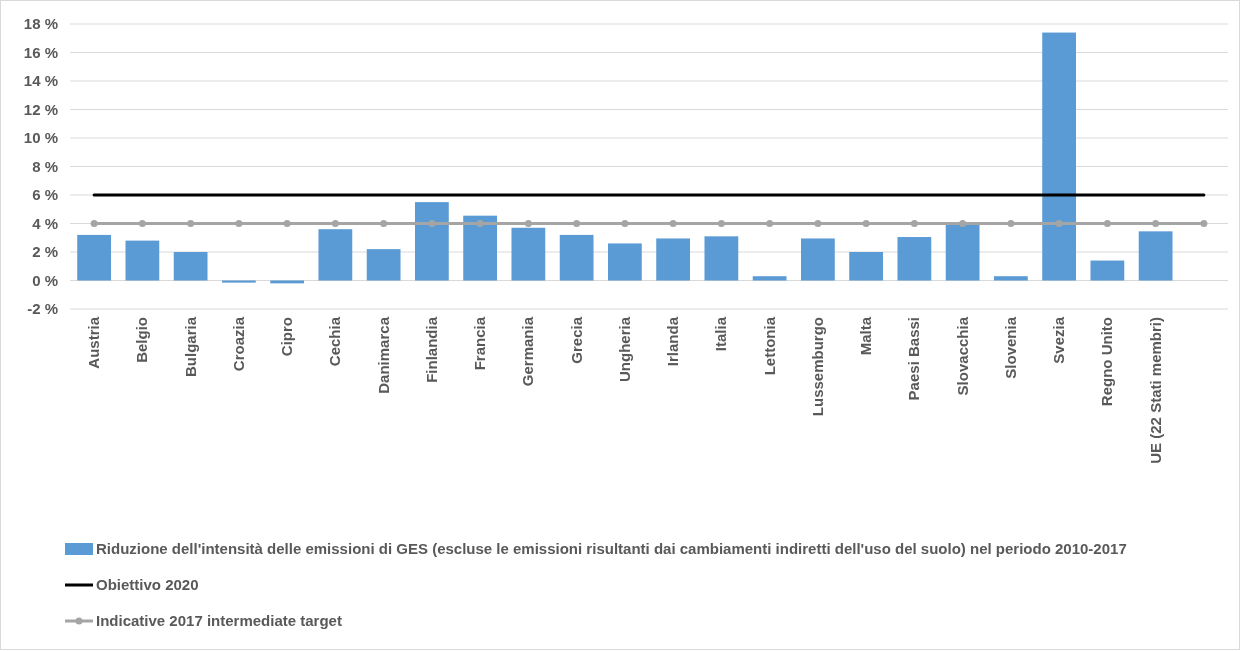 The image size is (1241, 651). What do you see at coordinates (287, 337) in the screenshot?
I see `x-tick-label: Cipro` at bounding box center [287, 337].